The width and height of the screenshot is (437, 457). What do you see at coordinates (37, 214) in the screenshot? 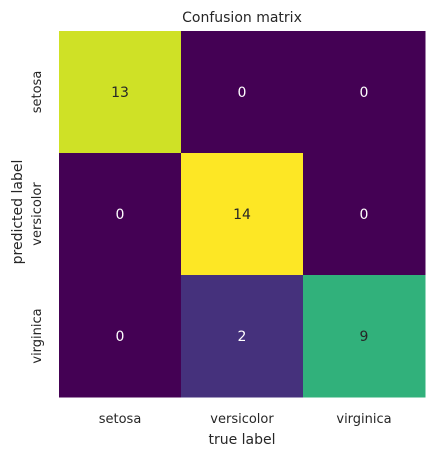
I see `y-tick-label: versicolor` at bounding box center [37, 214].